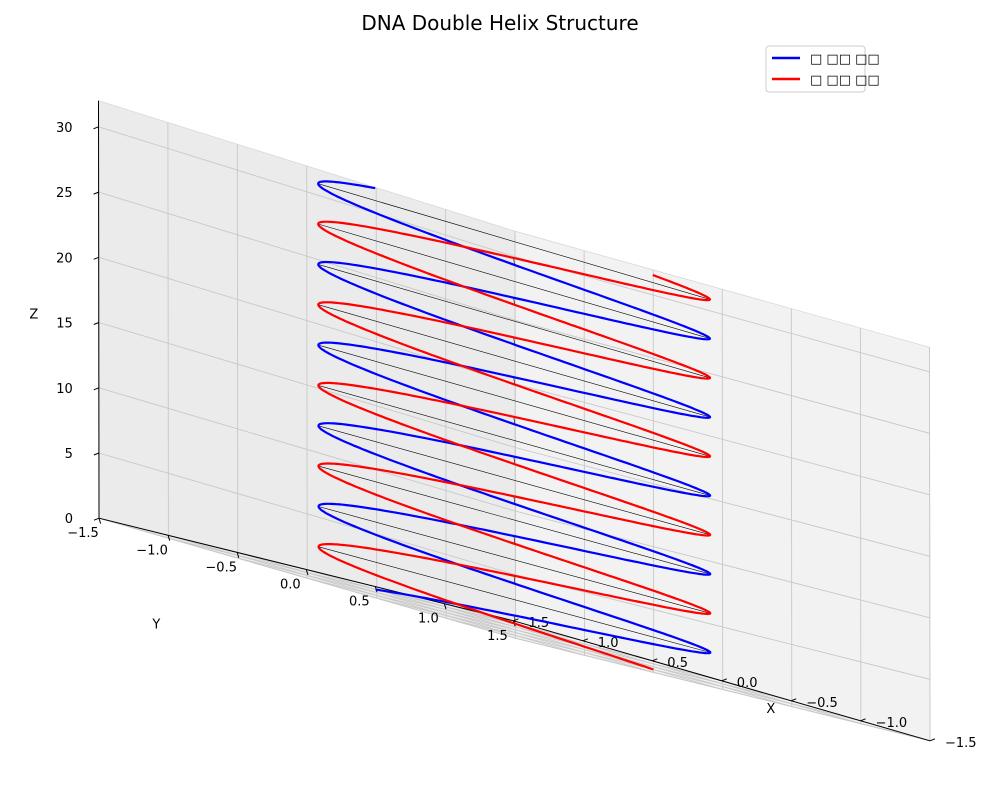 This screenshot has width=1000, height=800. What do you see at coordinates (64, 258) in the screenshot?
I see `z-tick-label: 20` at bounding box center [64, 258].